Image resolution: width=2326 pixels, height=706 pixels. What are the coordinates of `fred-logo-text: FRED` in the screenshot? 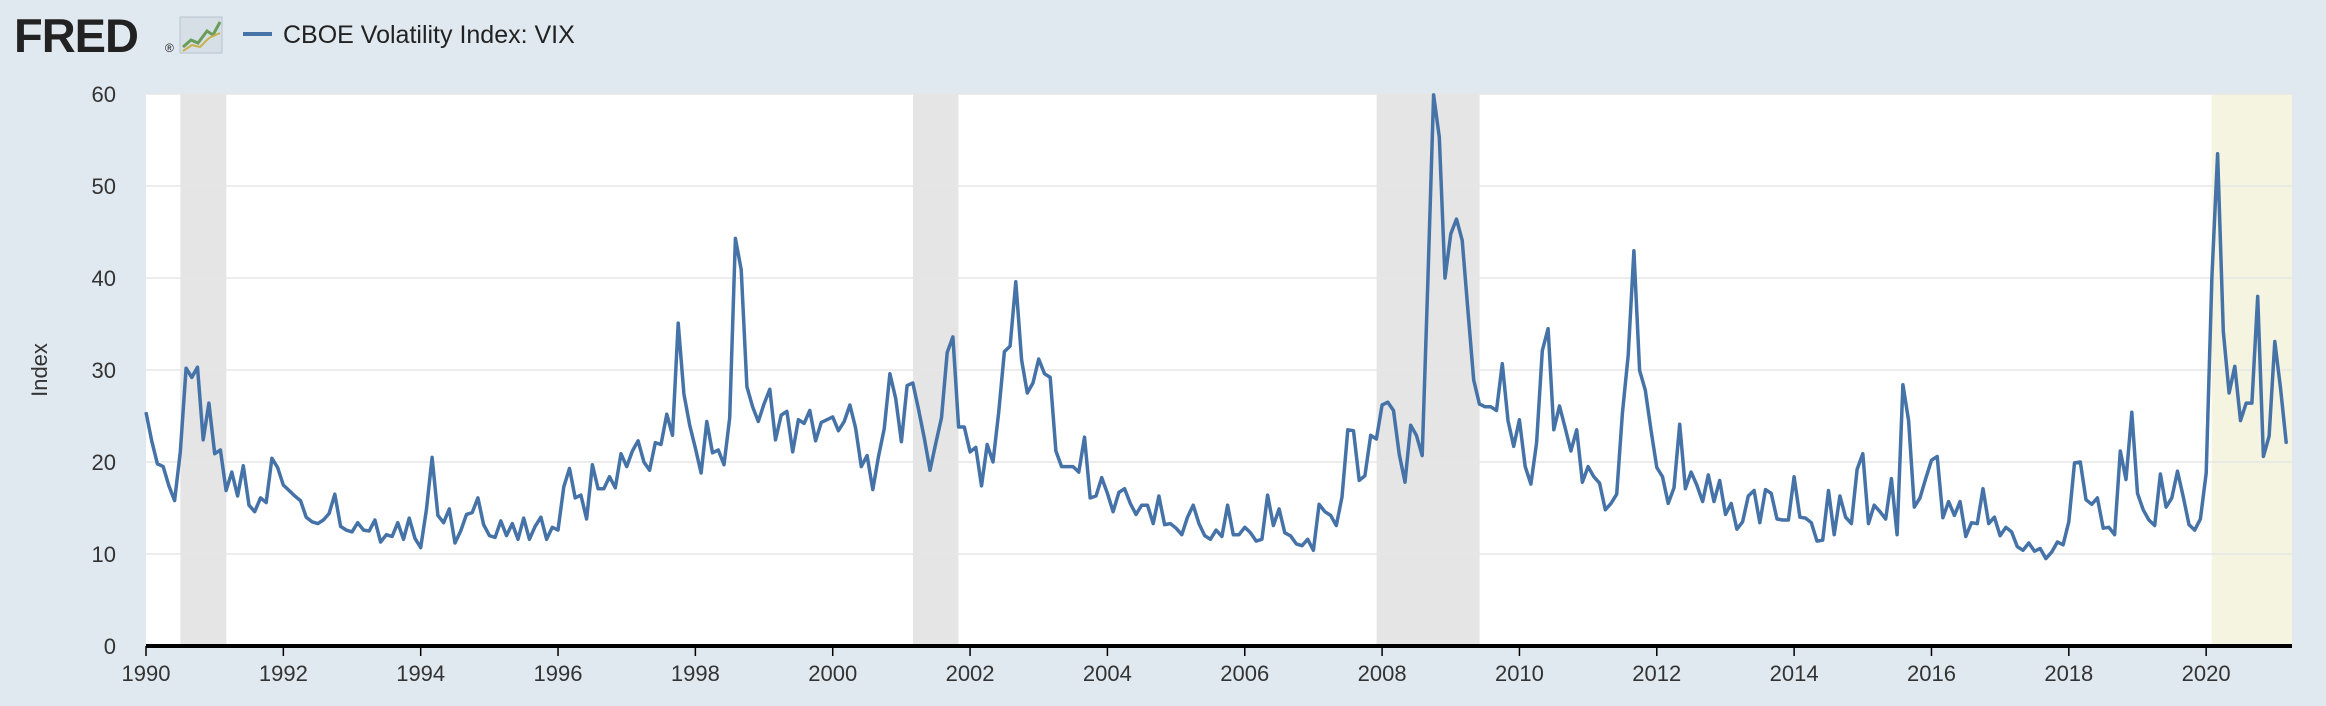 It's located at (76, 35).